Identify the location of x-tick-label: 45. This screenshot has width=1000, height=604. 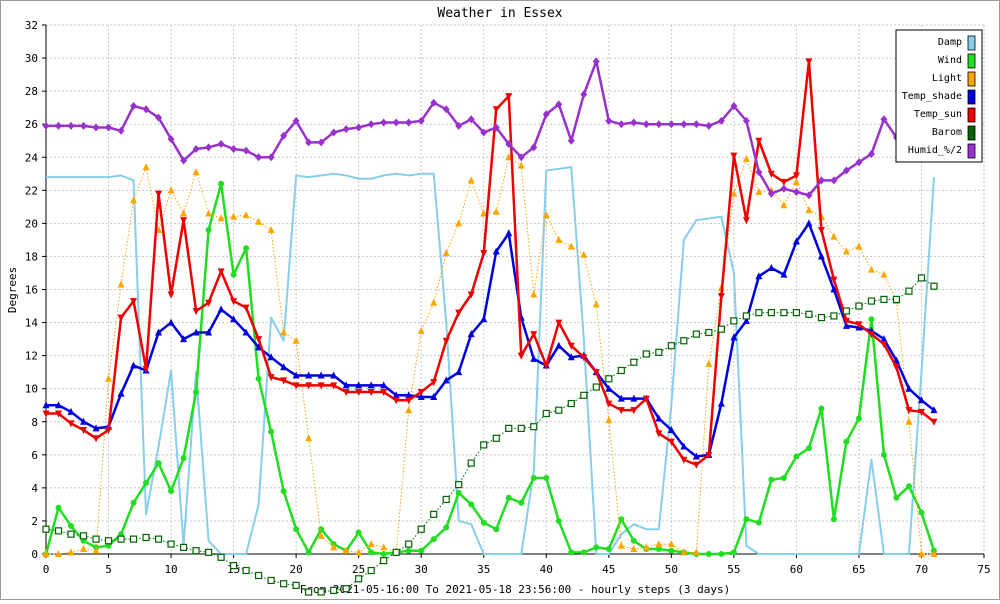
(608, 569).